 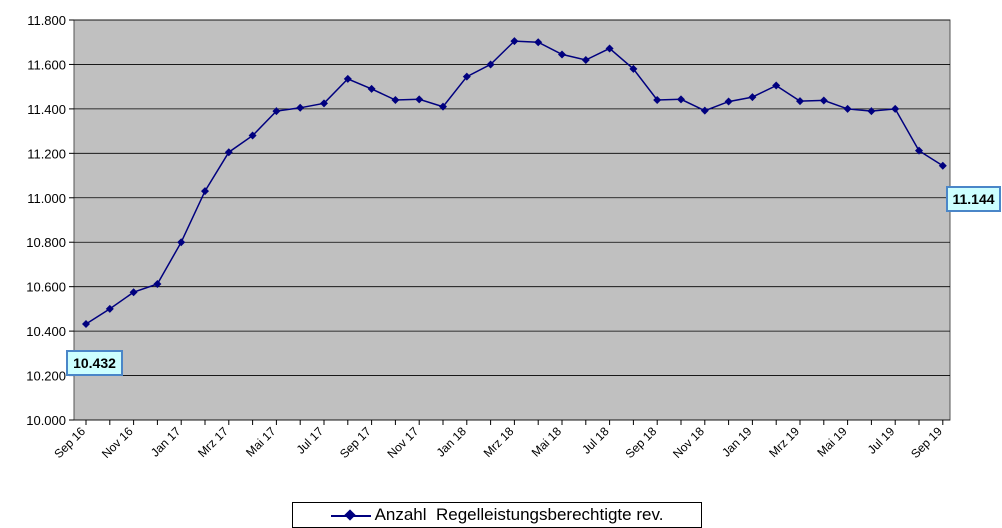 What do you see at coordinates (784, 442) in the screenshot?
I see `x-tick-label: Mrz 19` at bounding box center [784, 442].